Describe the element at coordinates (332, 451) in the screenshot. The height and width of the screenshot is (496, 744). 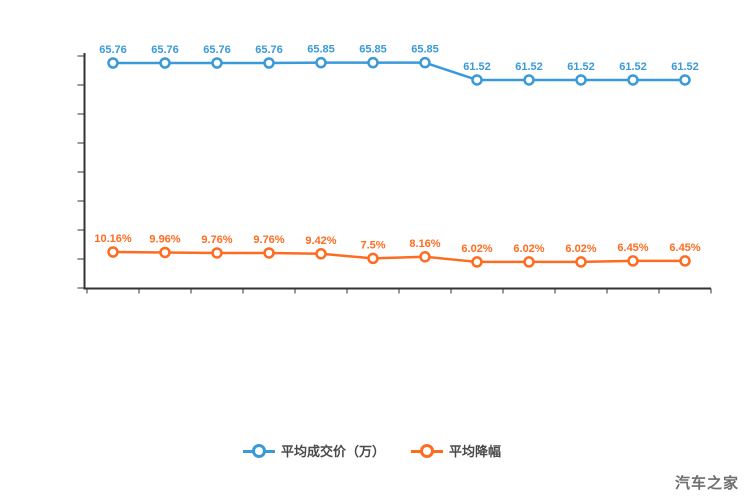
I see `legend-label: 平均成交价（万）` at that location.